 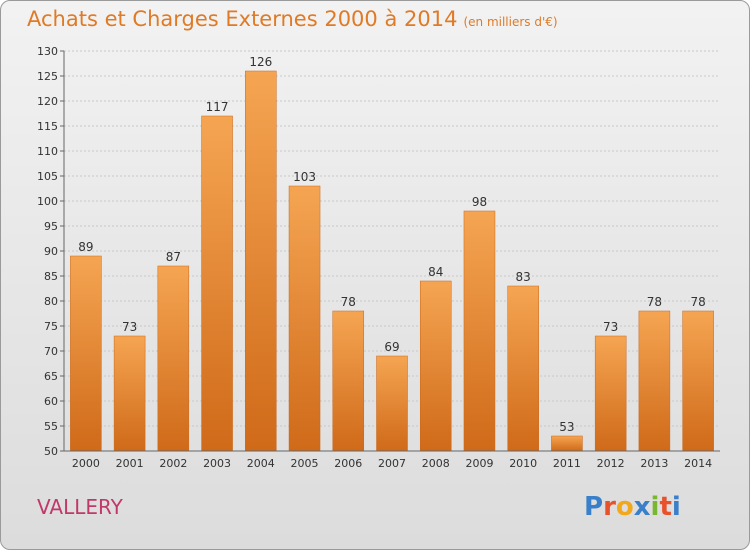 What do you see at coordinates (51, 226) in the screenshot?
I see `y-tick-label: 95` at bounding box center [51, 226].